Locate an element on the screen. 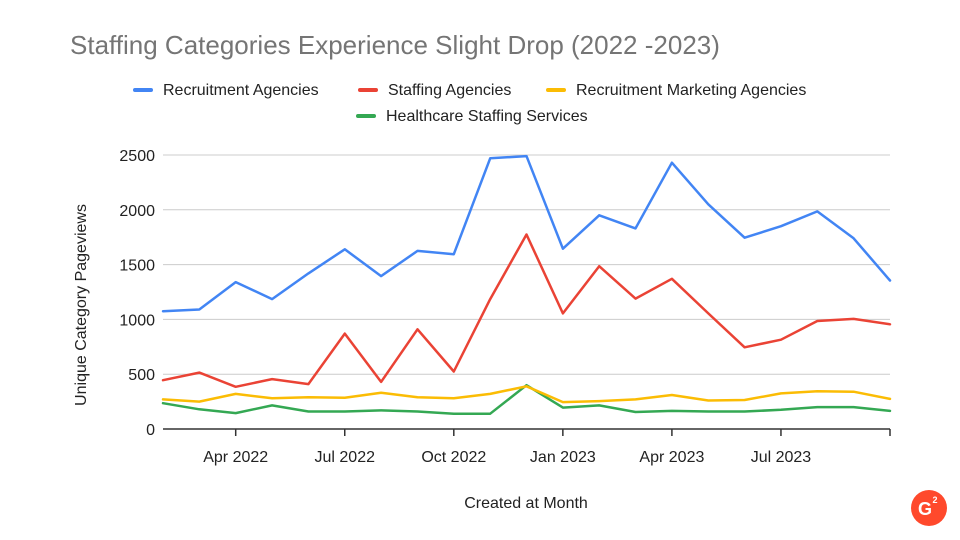 This screenshot has width=960, height=540. y-tick-label: 2500 is located at coordinates (137, 156).